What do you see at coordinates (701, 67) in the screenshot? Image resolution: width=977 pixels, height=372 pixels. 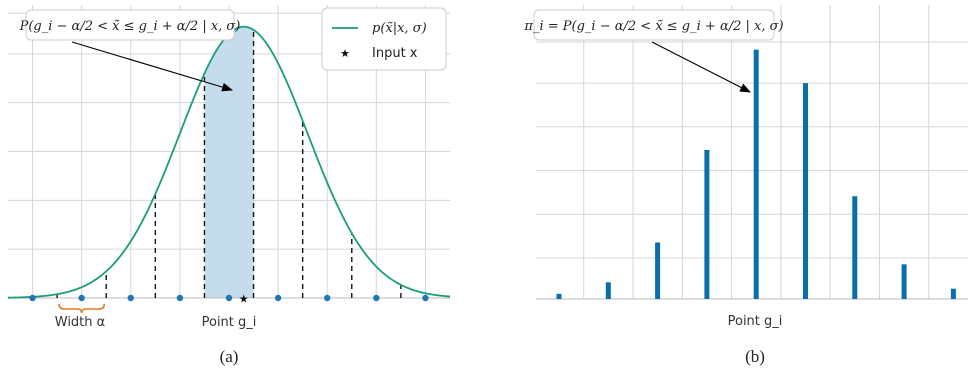 I see `annotation-arrow-b` at bounding box center [701, 67].